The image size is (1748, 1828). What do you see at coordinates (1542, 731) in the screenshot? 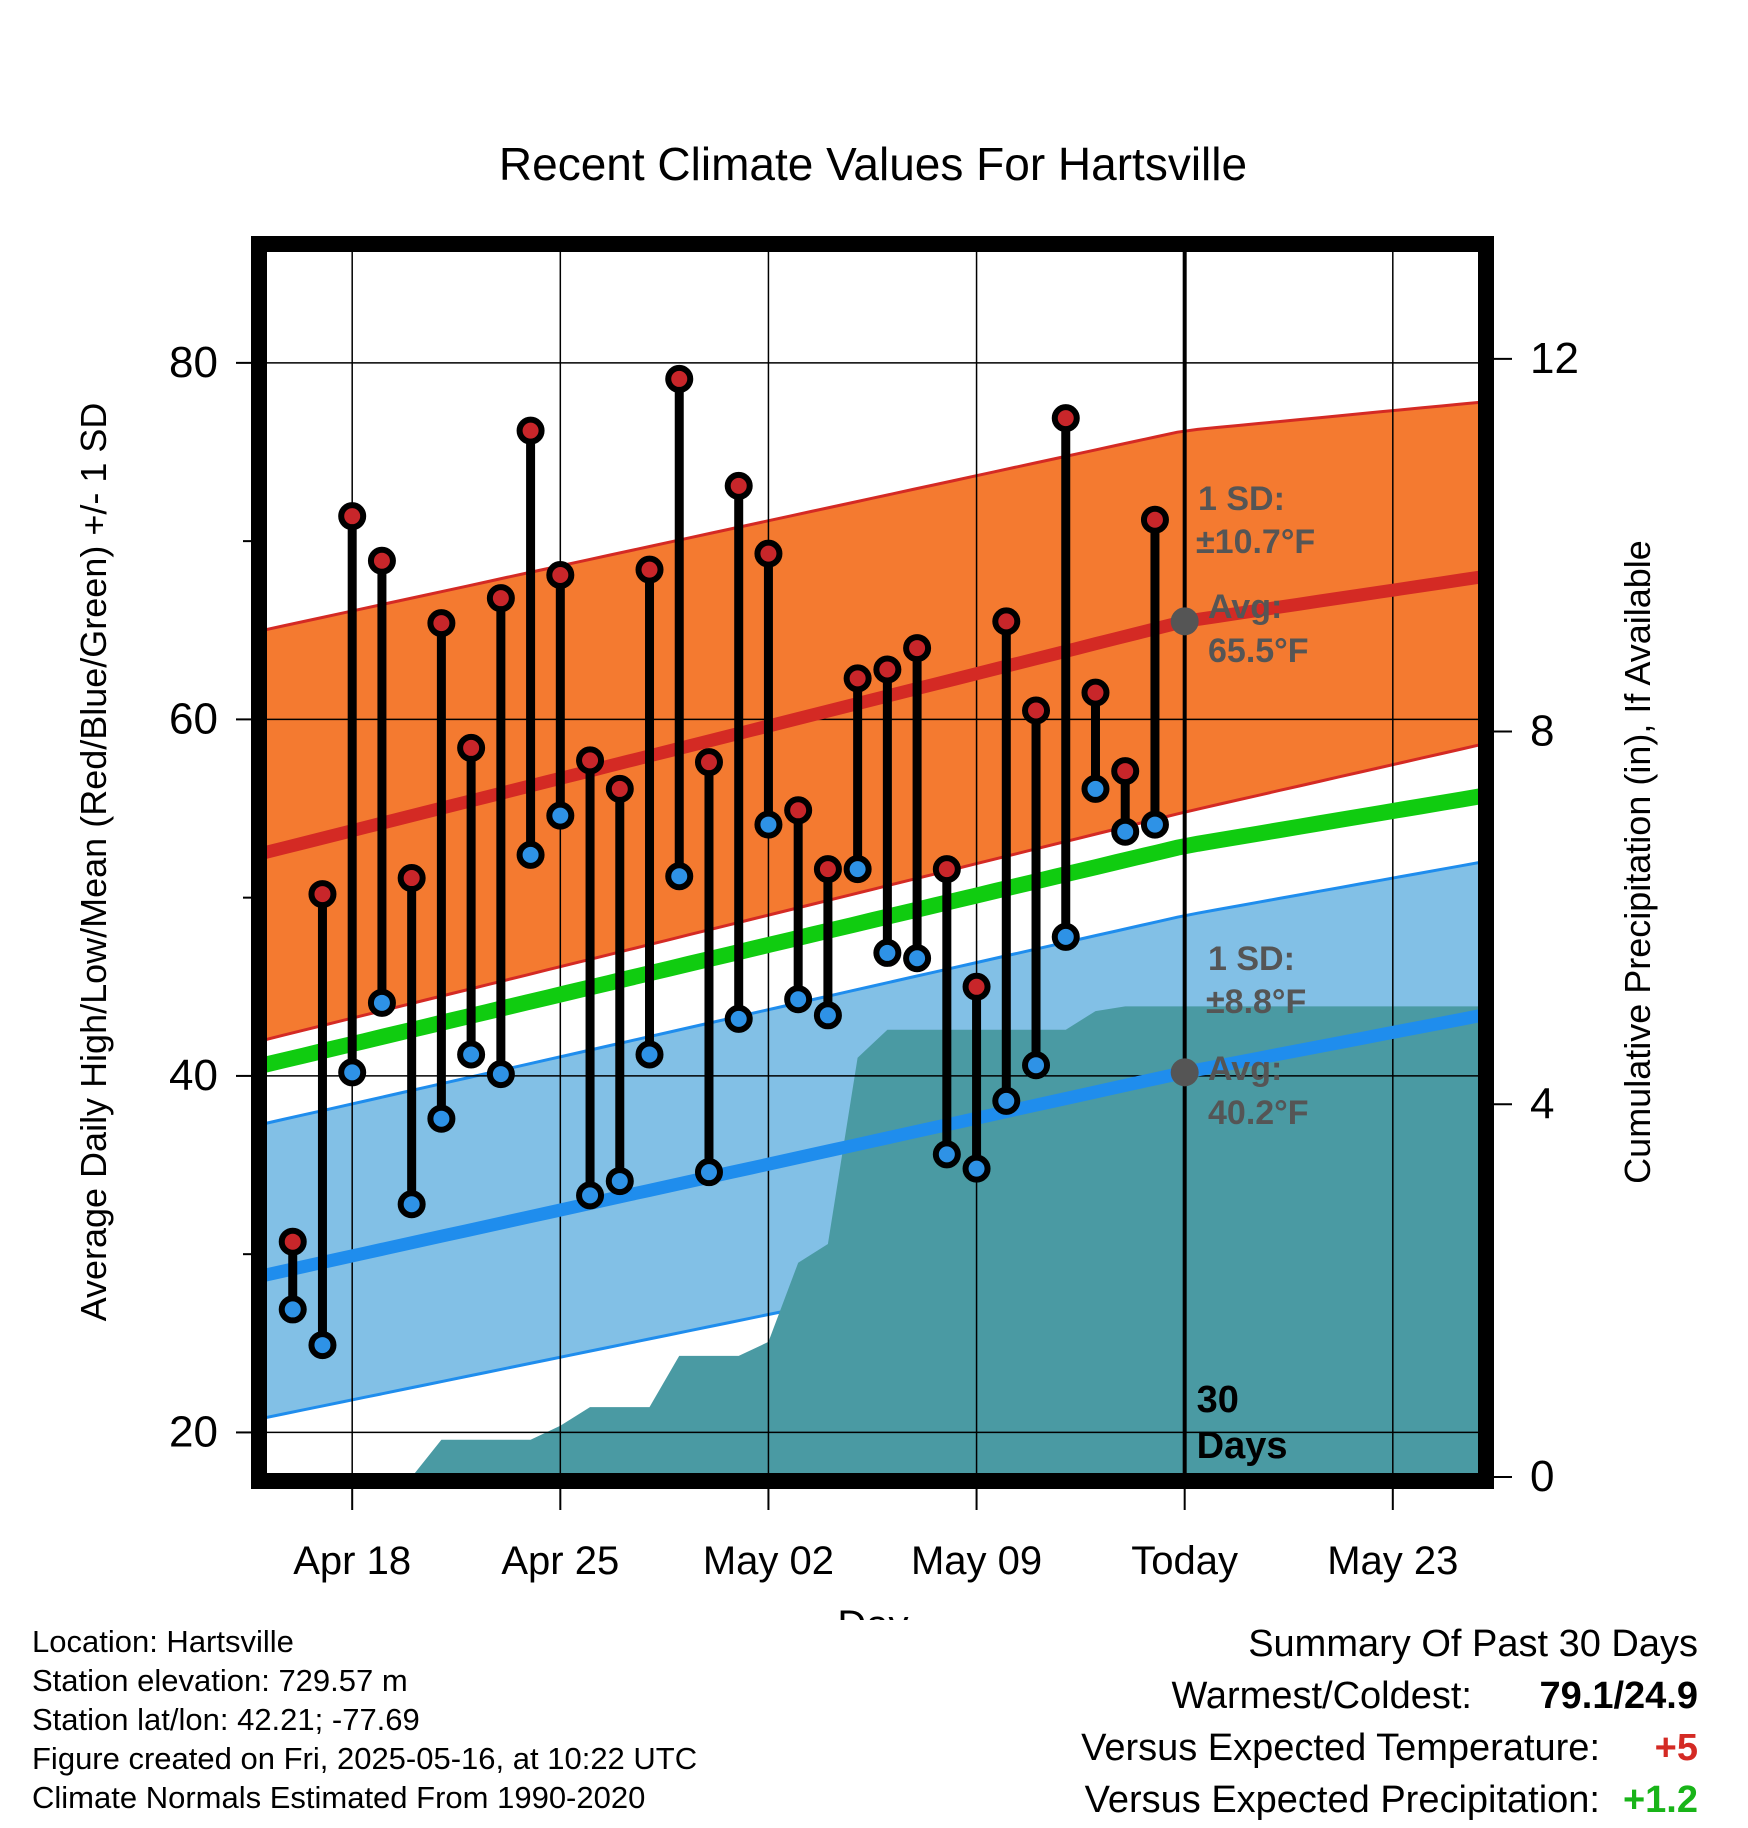
I see `y2-tick-label-2: 8` at bounding box center [1542, 731].